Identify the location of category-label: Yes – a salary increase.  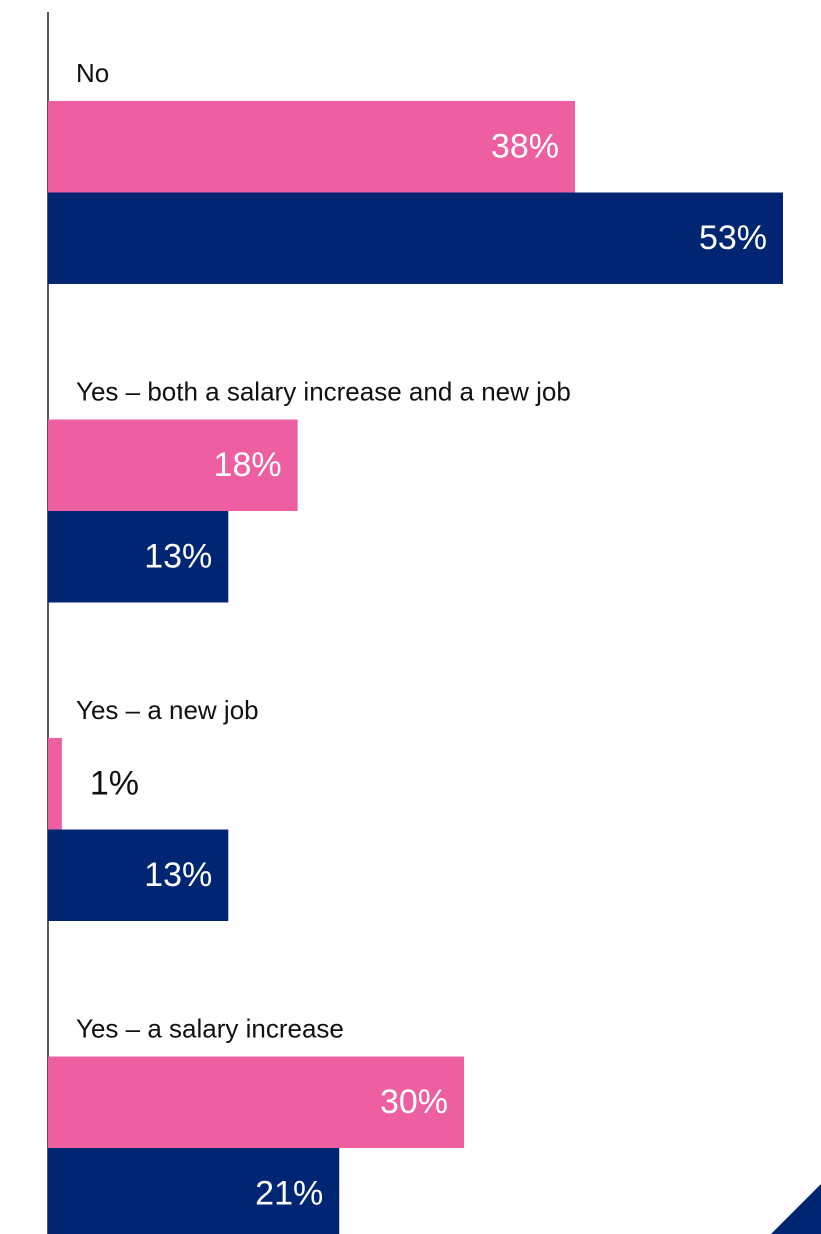
(210, 1028).